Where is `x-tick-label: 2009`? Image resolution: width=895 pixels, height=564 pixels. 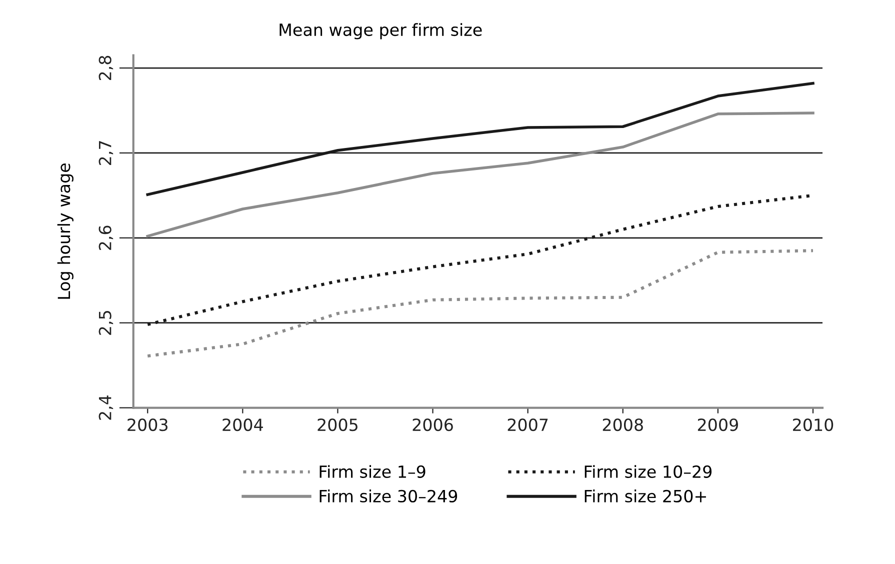
x-tick-label: 2009 is located at coordinates (718, 425).